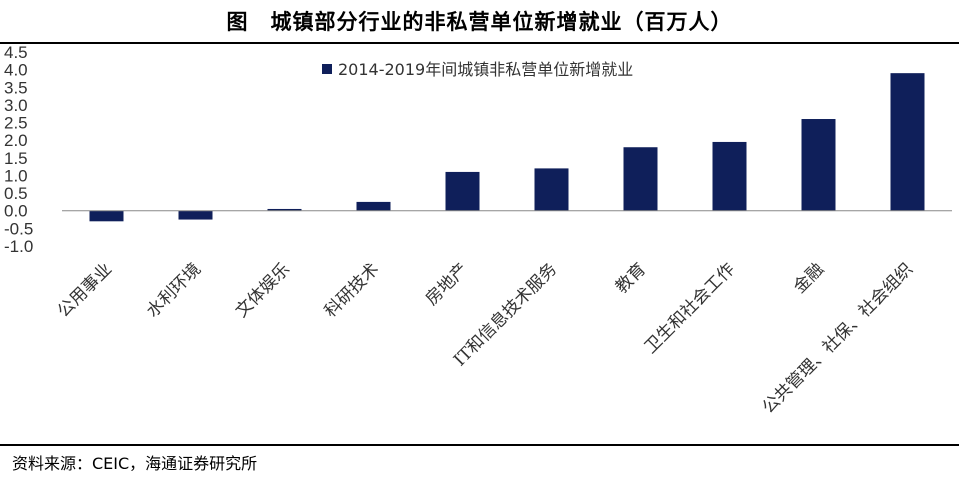  Describe the element at coordinates (479, 43) in the screenshot. I see `title-rule` at that location.